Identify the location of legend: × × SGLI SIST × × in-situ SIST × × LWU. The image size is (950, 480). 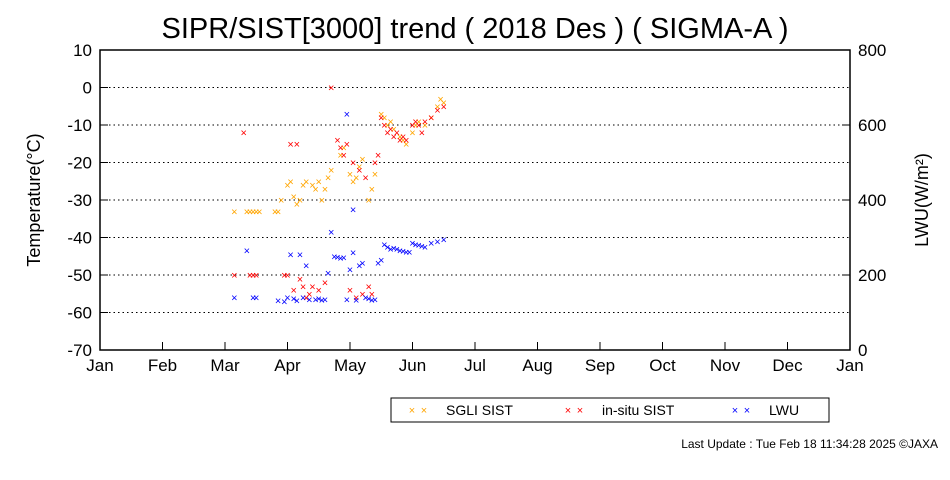
(610, 410).